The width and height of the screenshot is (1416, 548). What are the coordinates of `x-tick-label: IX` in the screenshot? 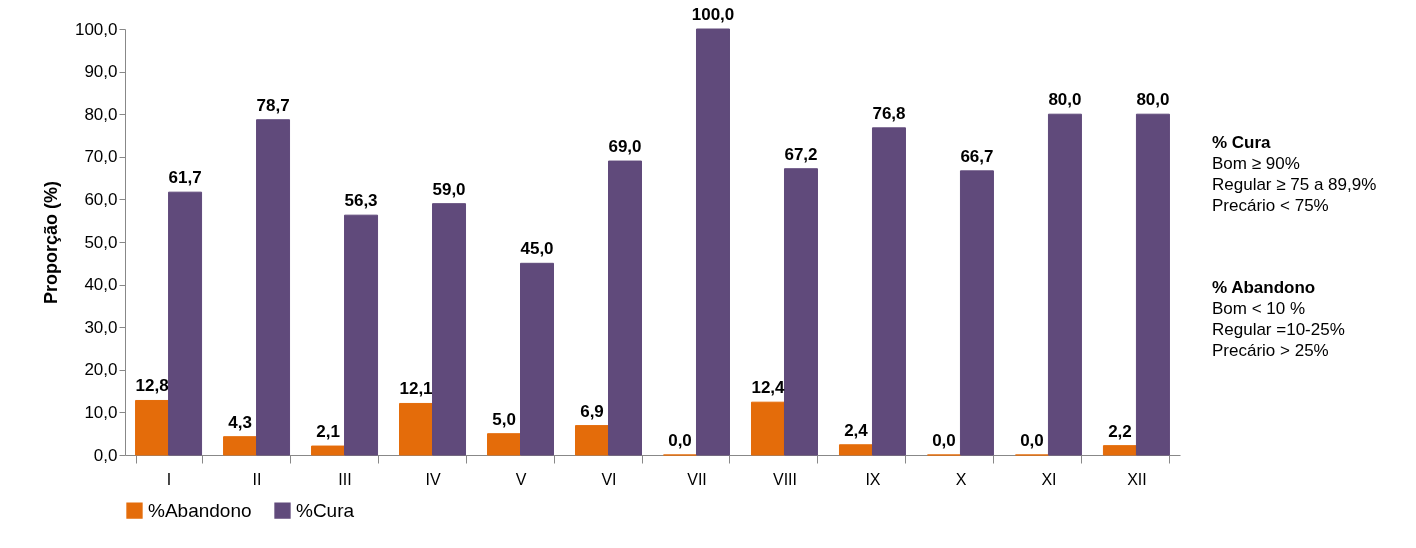 It's located at (873, 479).